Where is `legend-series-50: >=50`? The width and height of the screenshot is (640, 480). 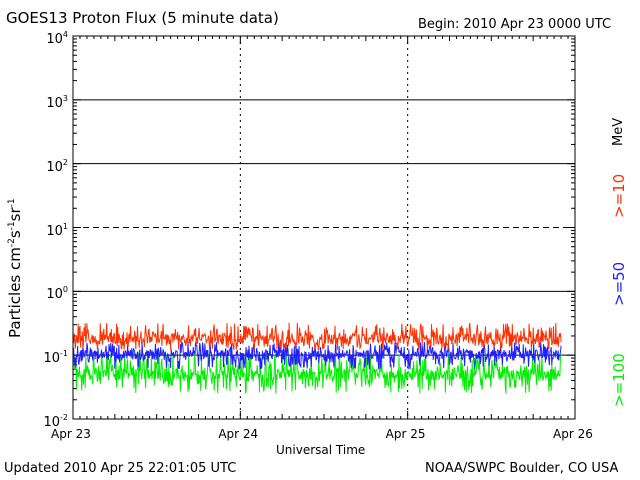 legend-series-50: >=50 is located at coordinates (619, 283).